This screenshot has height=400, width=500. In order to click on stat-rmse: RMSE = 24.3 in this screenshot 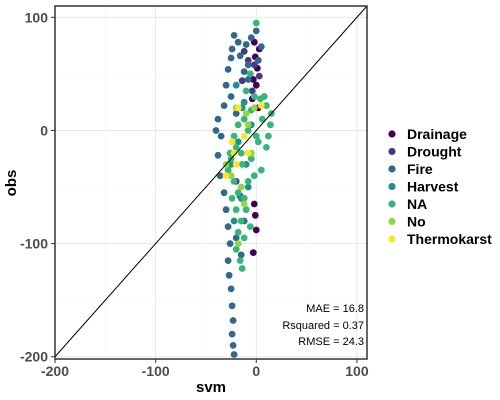, I will do `click(331, 342)`.